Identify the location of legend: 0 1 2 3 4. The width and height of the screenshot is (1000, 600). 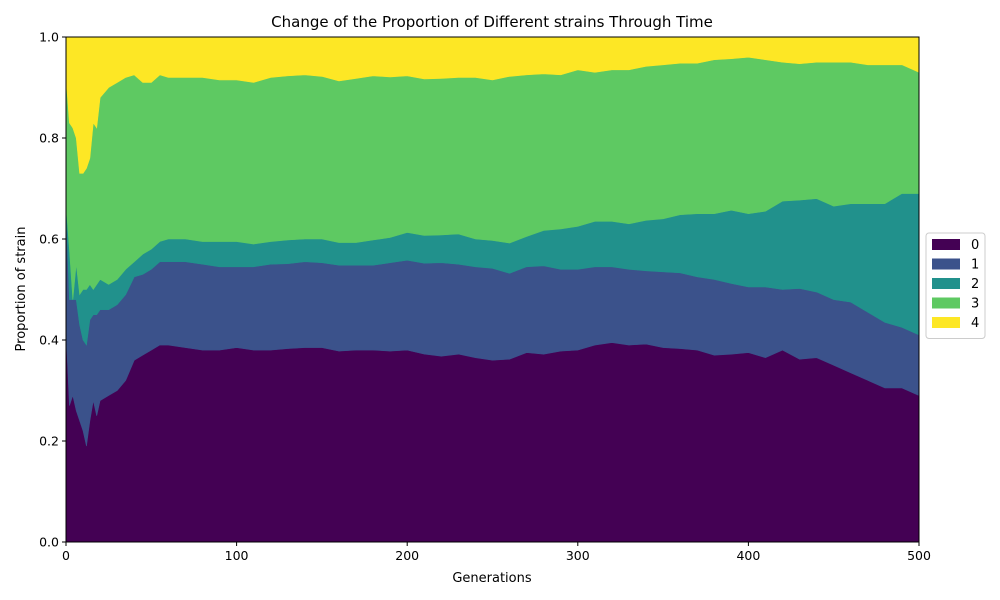
(955, 285).